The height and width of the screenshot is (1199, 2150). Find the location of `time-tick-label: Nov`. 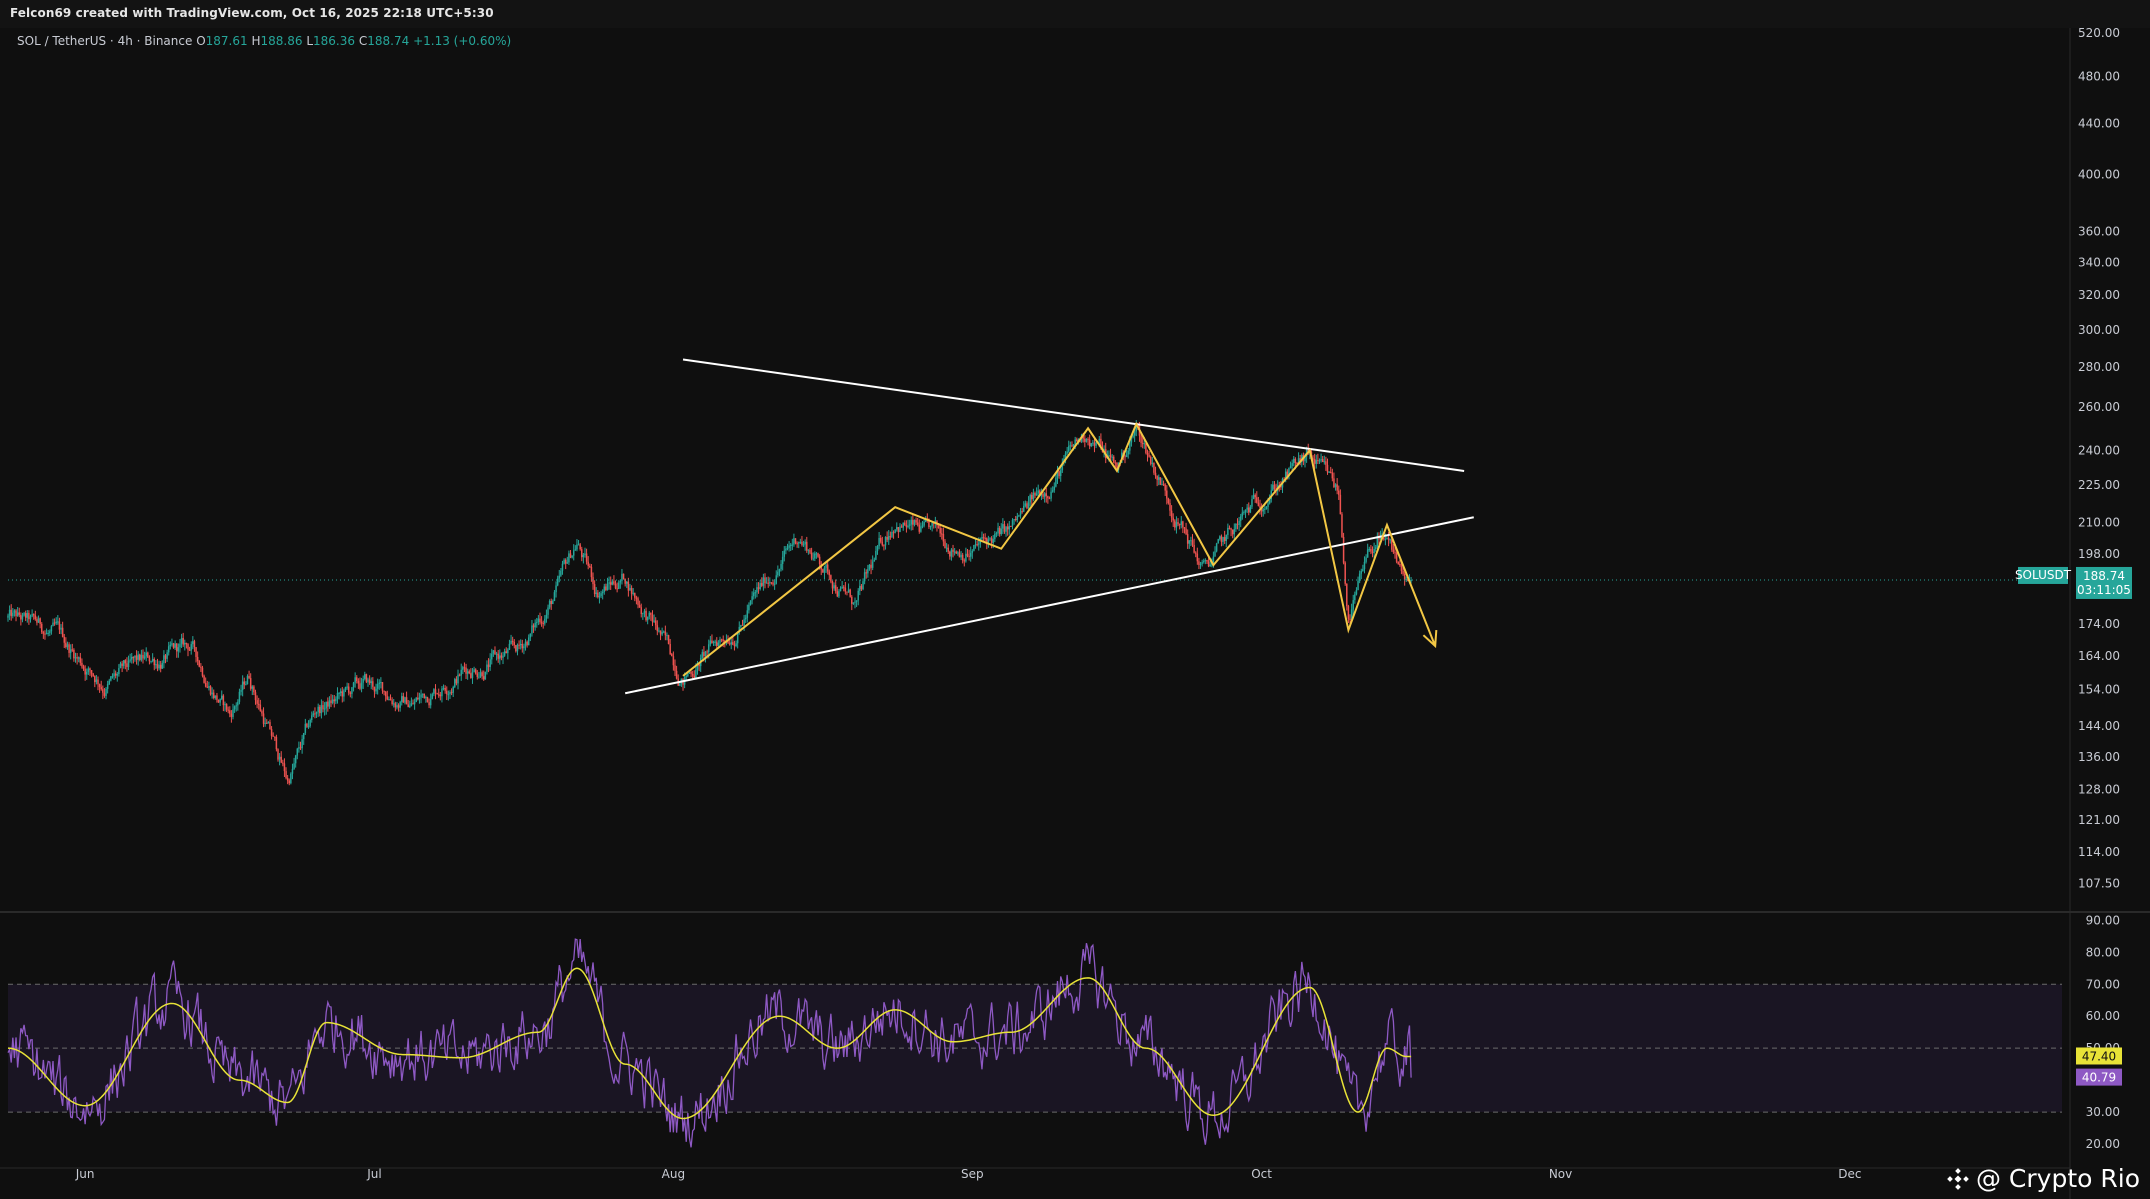

time-tick-label: Nov is located at coordinates (1560, 1174).